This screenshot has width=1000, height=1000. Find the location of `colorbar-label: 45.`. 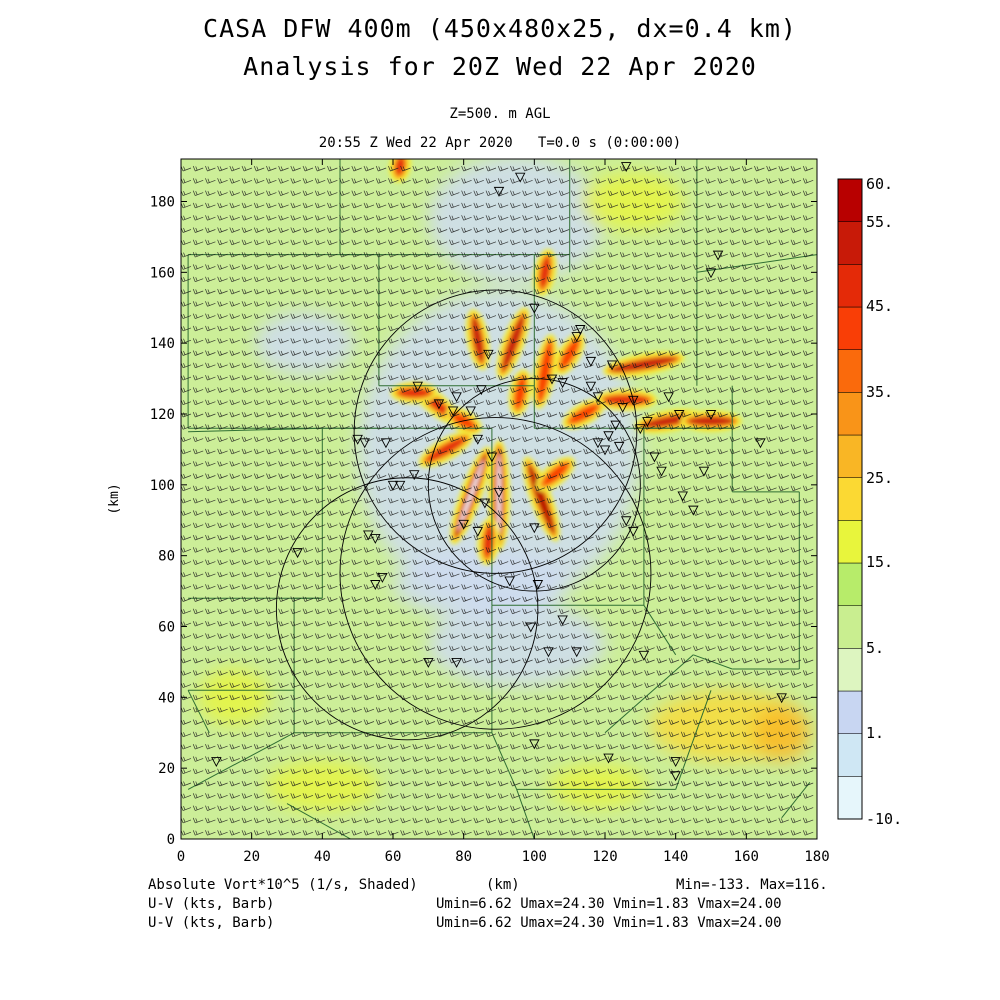

colorbar-label: 45. is located at coordinates (879, 306).